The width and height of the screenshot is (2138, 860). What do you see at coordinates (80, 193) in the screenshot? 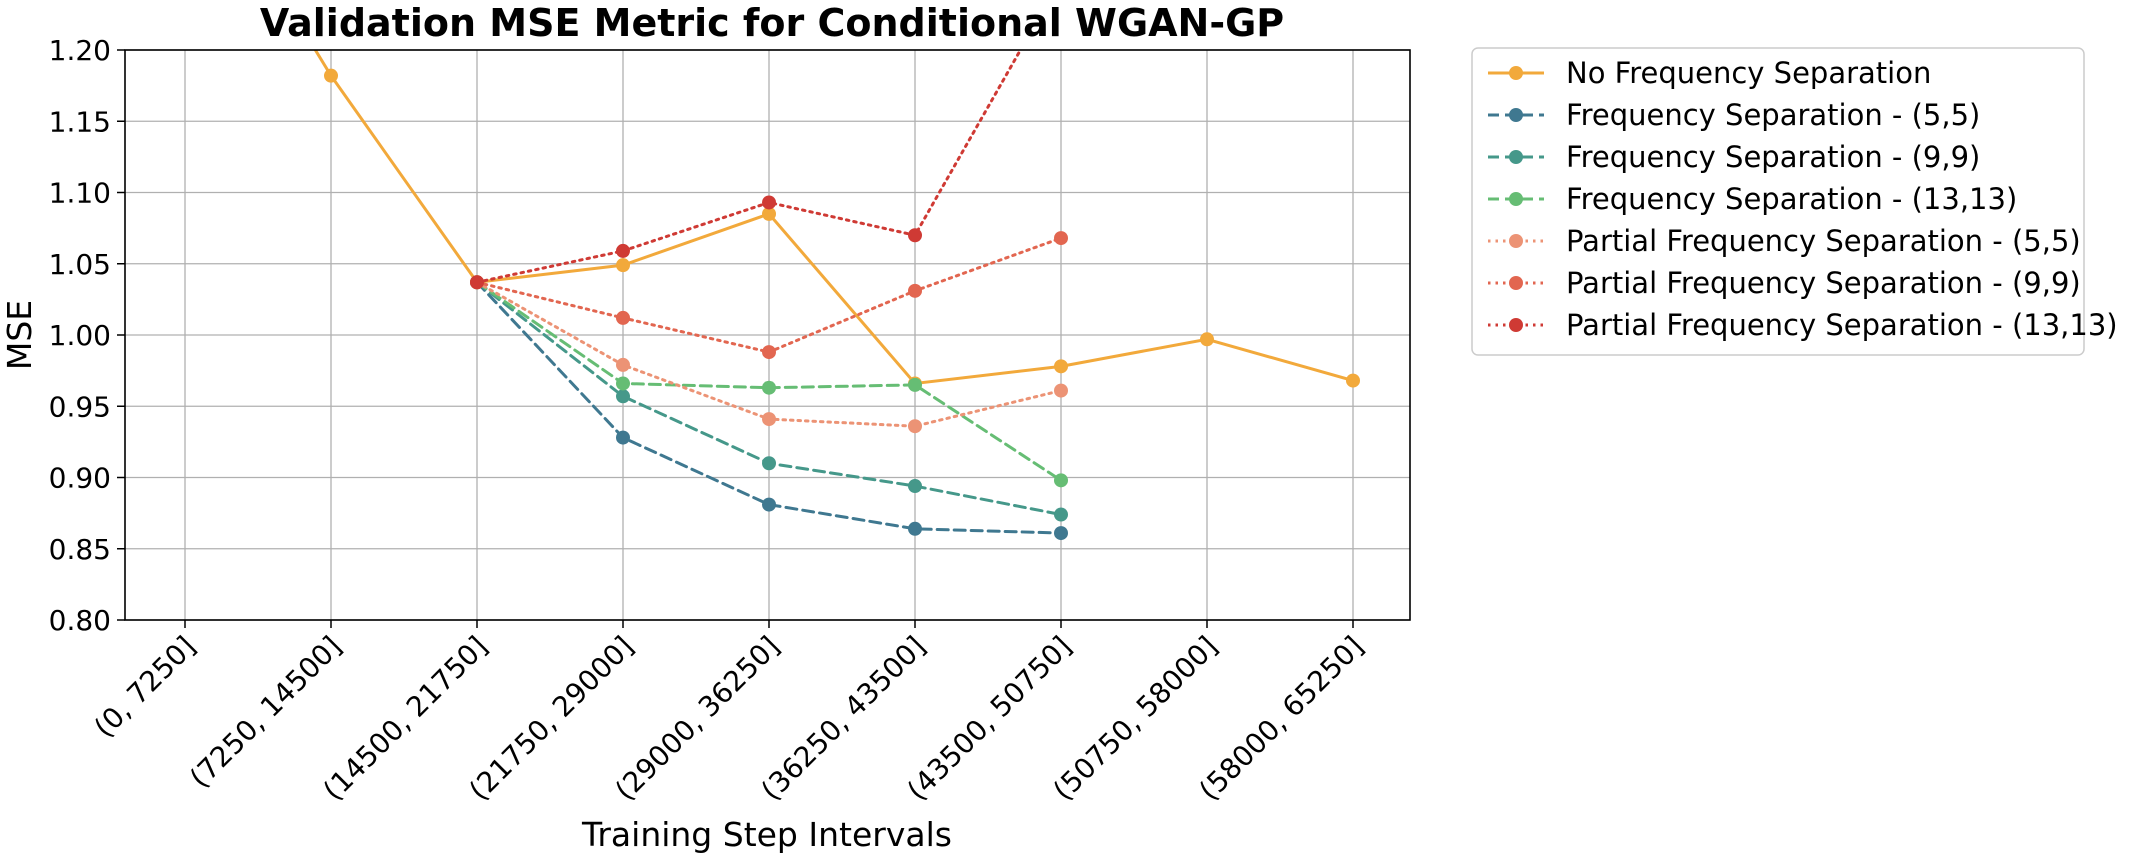
I see `y-tick-label: 1.10` at bounding box center [80, 193].